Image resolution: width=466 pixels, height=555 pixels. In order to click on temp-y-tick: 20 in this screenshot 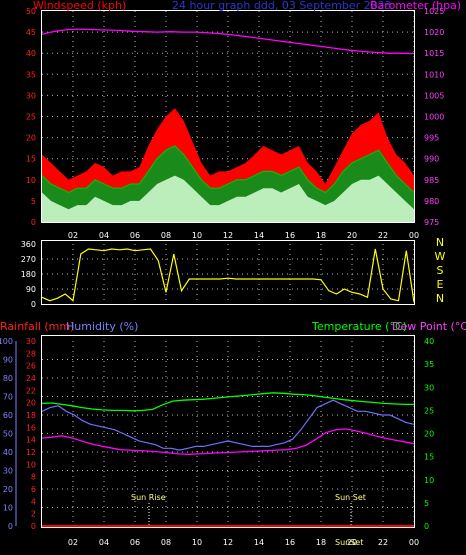, I will do `click(429, 434)`.